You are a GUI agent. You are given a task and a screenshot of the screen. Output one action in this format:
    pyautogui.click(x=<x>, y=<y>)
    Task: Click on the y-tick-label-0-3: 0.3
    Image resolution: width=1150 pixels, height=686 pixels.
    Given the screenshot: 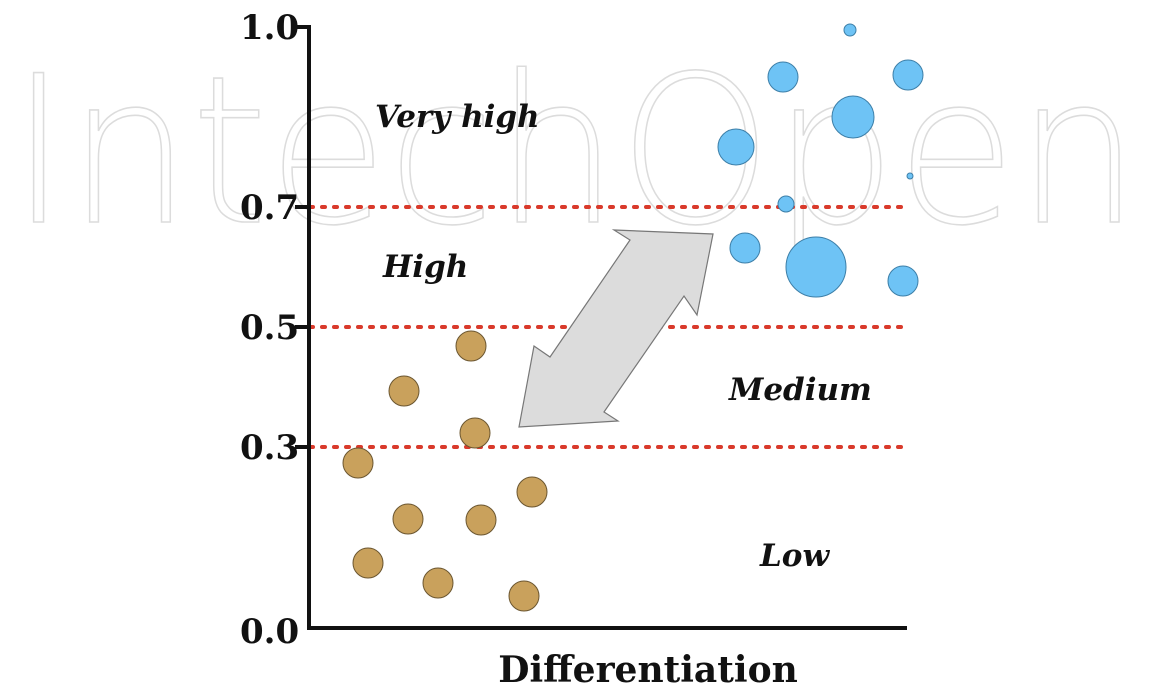 What is the action you would take?
    pyautogui.click(x=269, y=448)
    